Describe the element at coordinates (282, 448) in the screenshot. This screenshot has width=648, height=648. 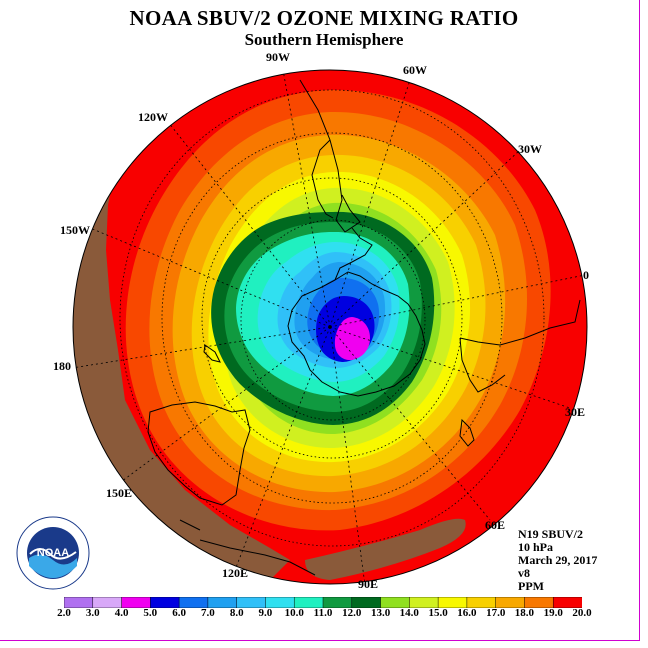
I see `meridian-120e` at that location.